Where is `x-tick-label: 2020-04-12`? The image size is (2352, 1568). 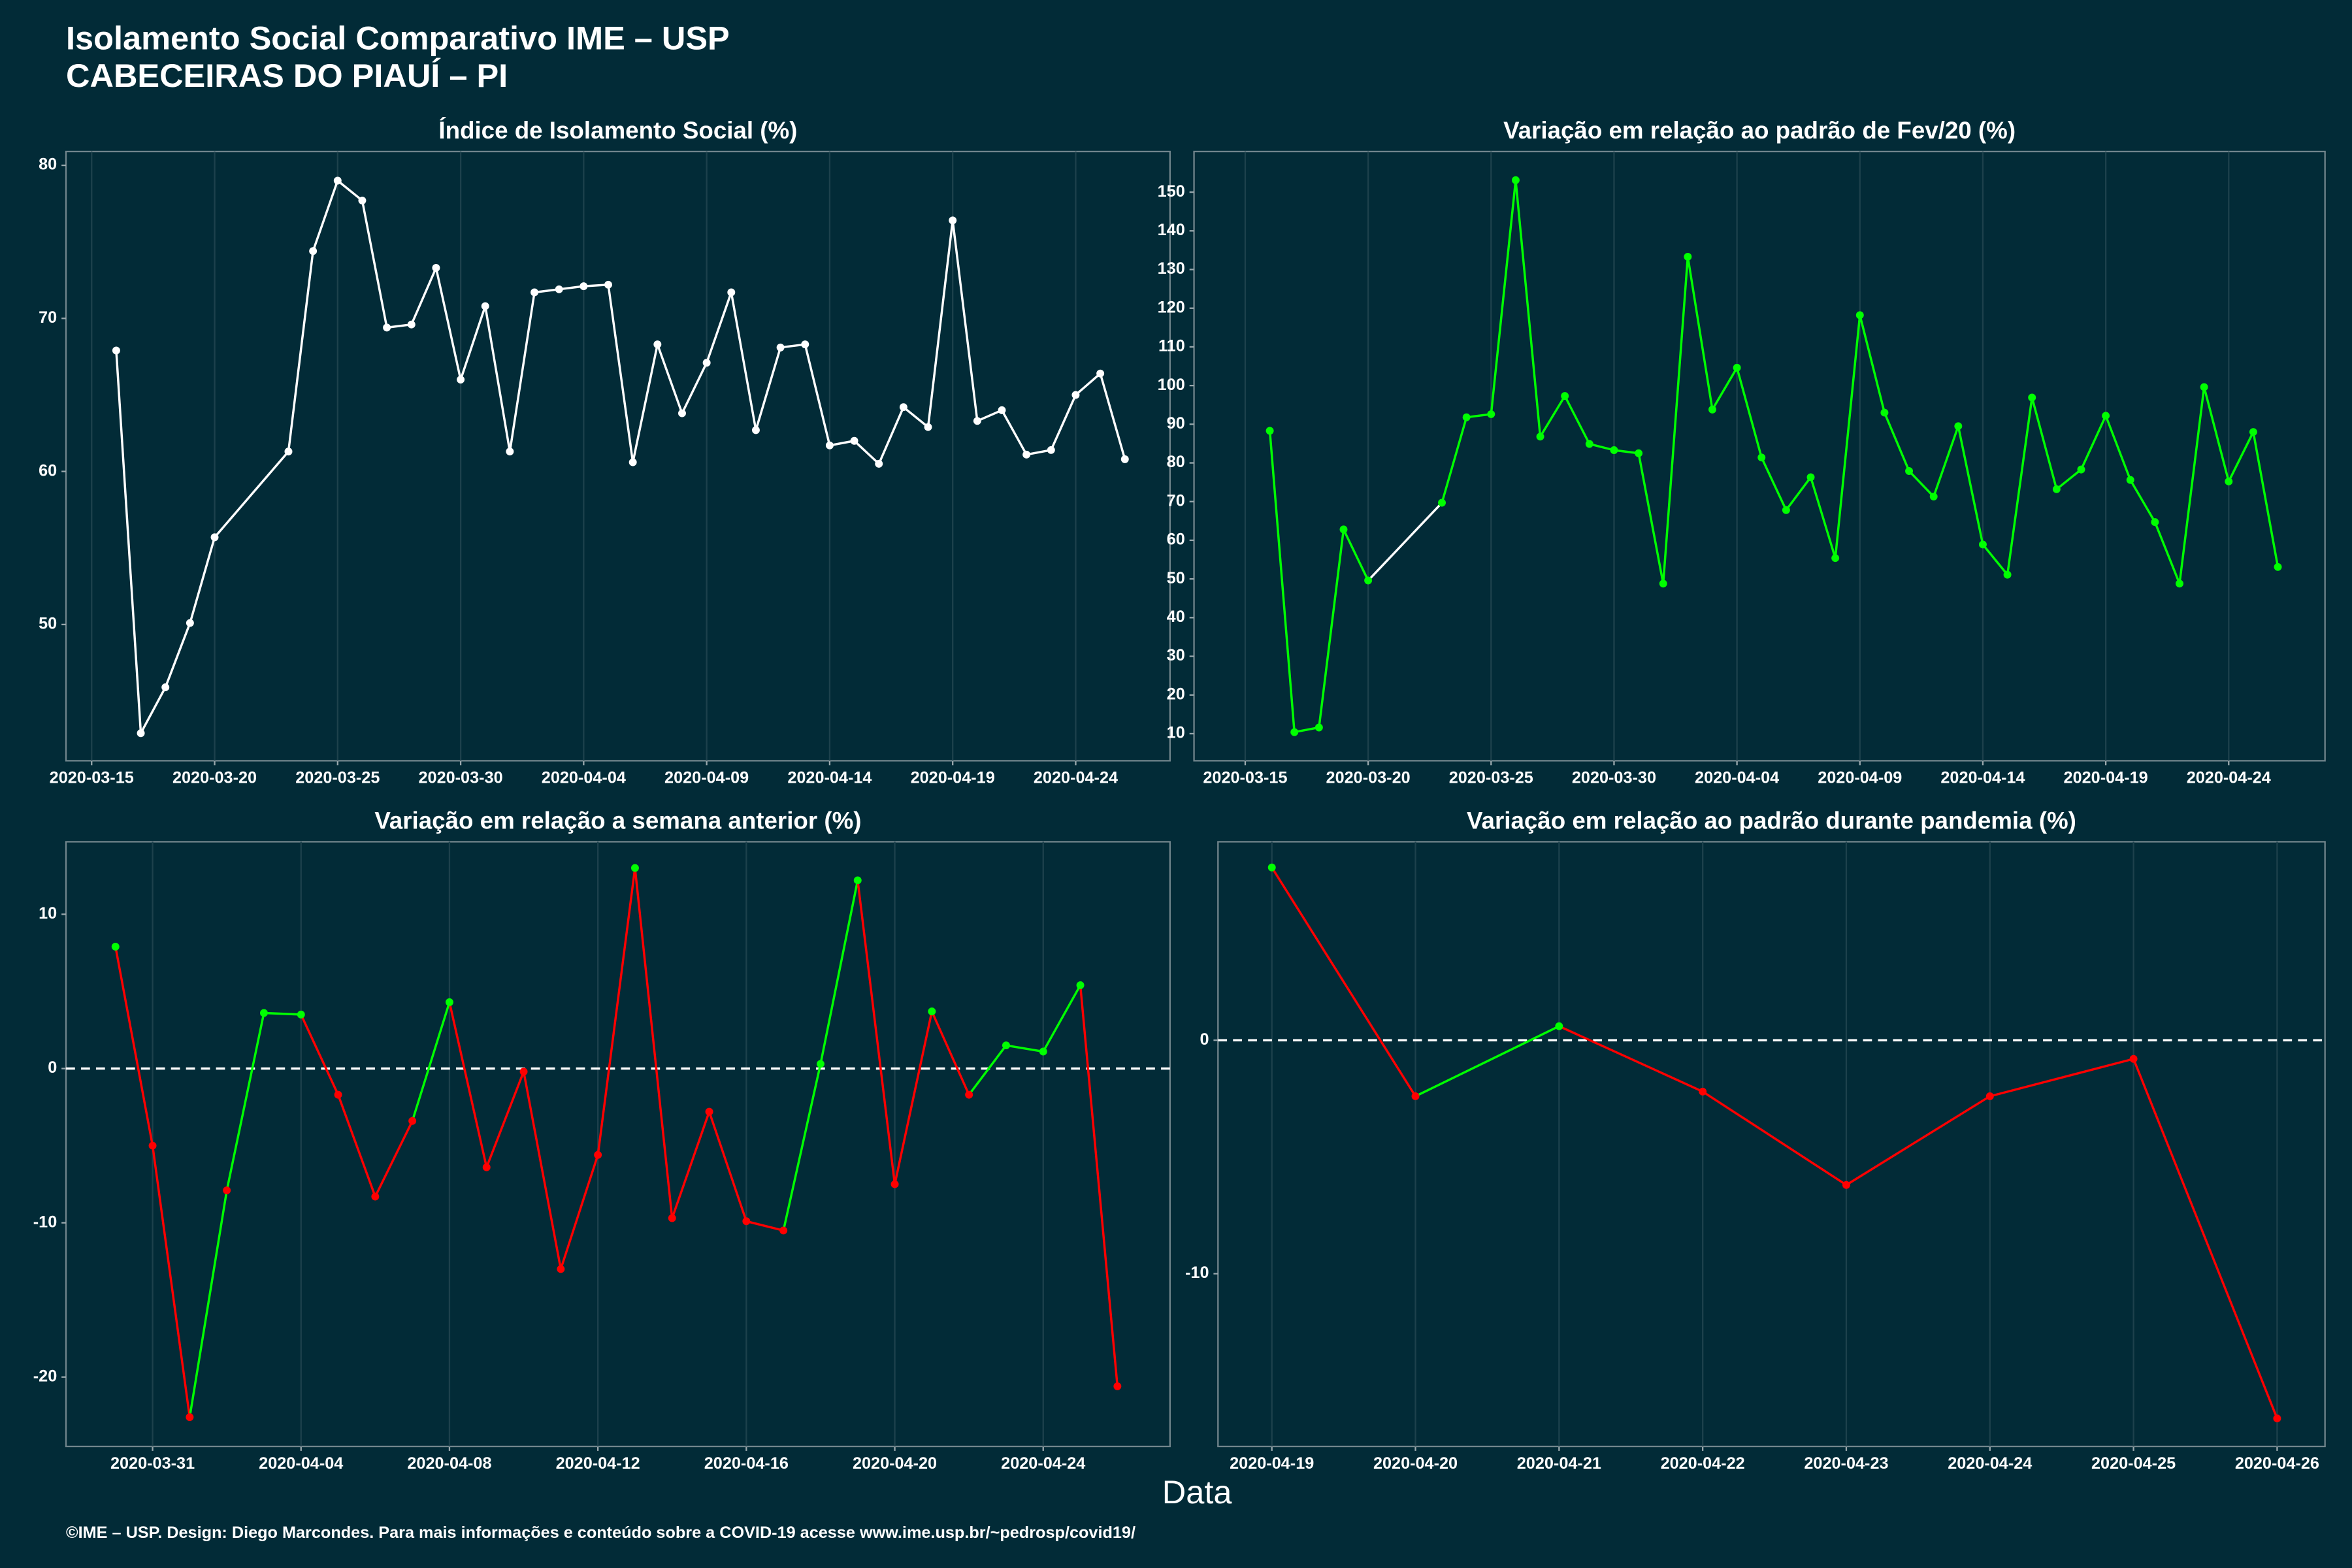
x-tick-label: 2020-04-12 is located at coordinates (598, 1463).